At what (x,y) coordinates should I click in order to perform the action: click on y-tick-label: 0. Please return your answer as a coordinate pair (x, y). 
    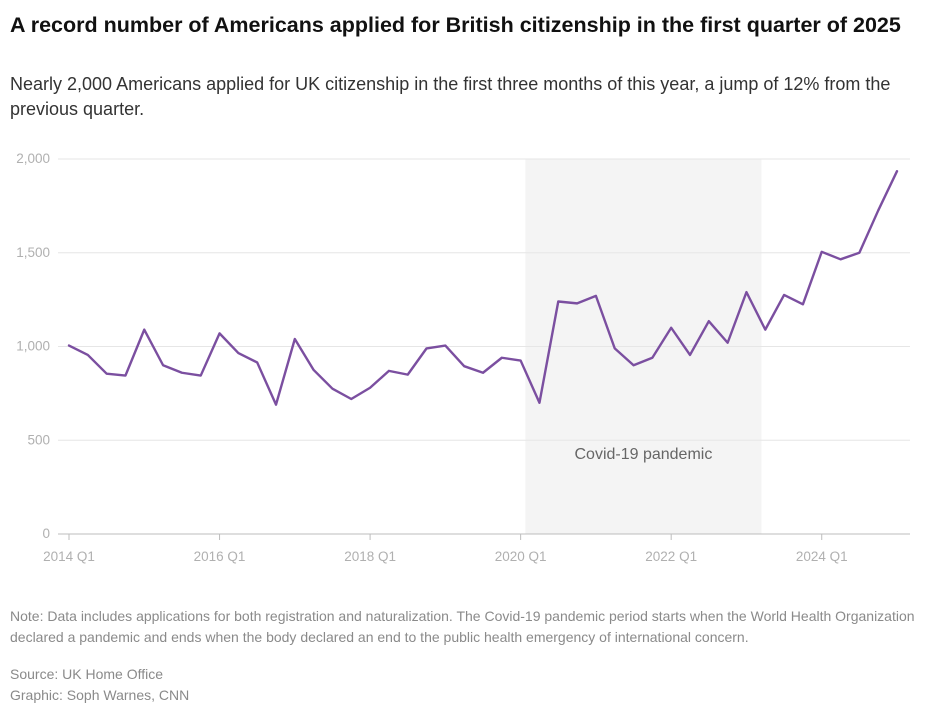
    Looking at the image, I should click on (46, 533).